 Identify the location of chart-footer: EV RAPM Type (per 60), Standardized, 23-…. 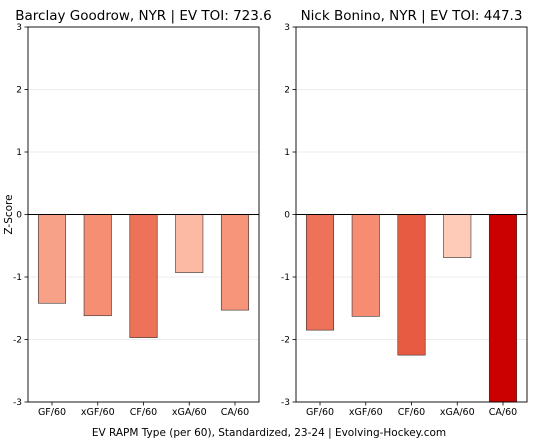
(269, 433).